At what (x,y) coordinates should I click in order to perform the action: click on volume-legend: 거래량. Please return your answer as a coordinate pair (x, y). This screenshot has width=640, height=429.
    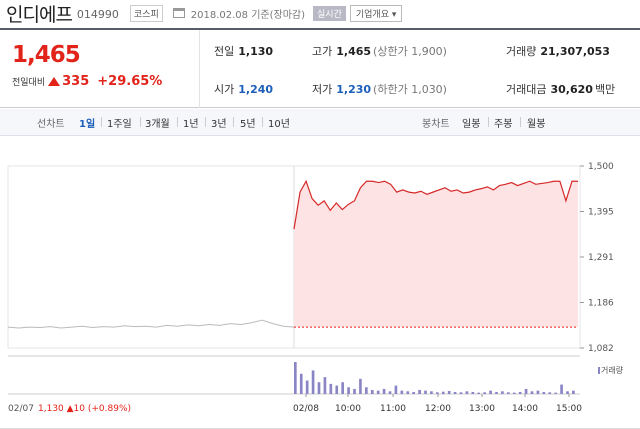
    Looking at the image, I should click on (612, 370).